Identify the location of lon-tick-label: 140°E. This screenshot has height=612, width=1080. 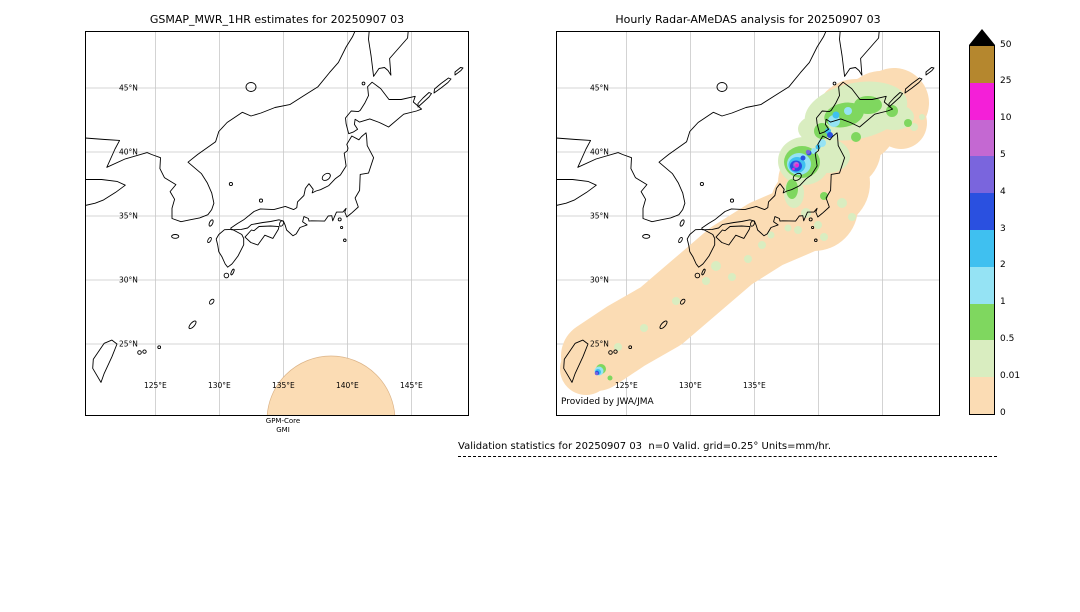
(347, 385).